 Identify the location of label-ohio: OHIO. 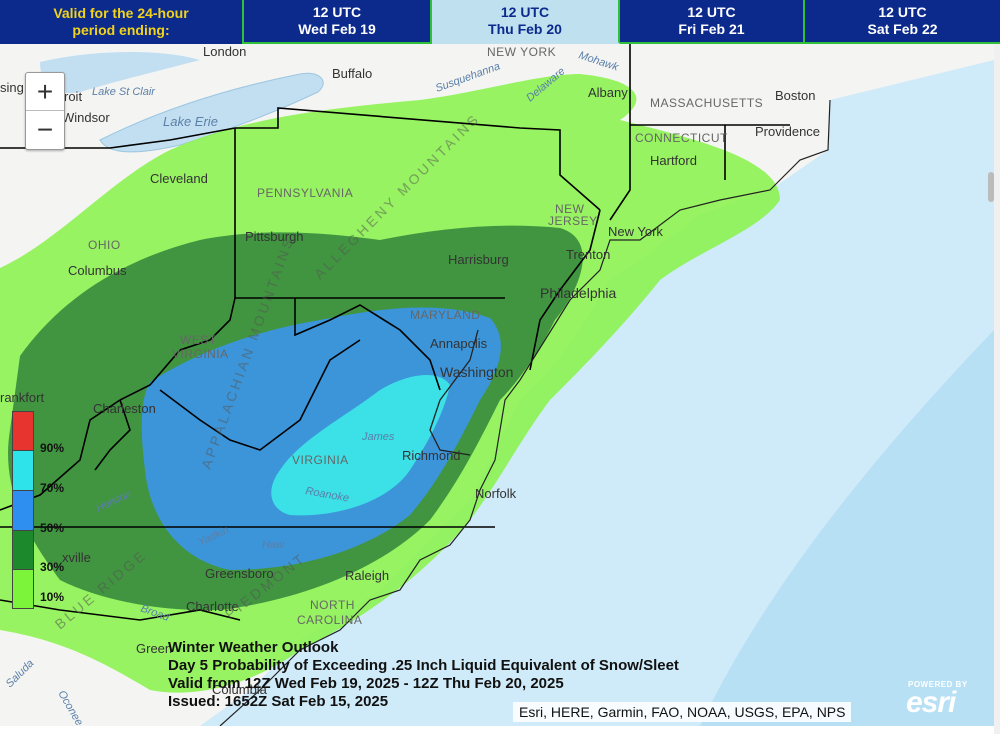
(104, 245).